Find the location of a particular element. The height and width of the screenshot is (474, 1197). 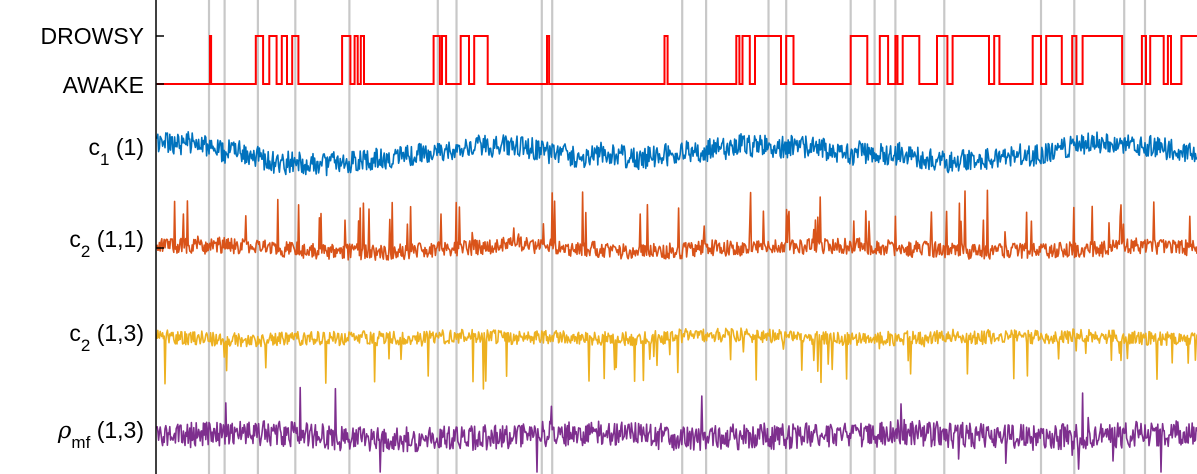

row-label-rho: ρmf (1,3) is located at coordinates (100, 434).